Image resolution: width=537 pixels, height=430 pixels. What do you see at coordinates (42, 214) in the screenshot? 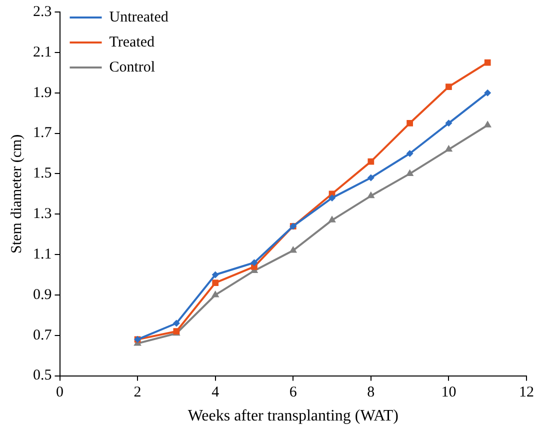
I see `y-tick-label: 1.3` at bounding box center [42, 214].